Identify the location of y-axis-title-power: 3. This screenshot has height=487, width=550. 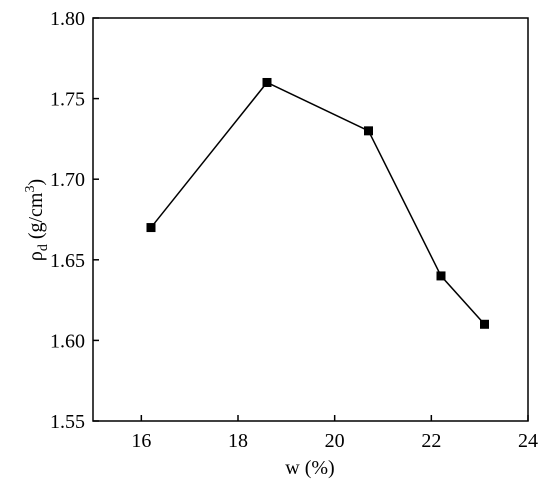
(30, 189).